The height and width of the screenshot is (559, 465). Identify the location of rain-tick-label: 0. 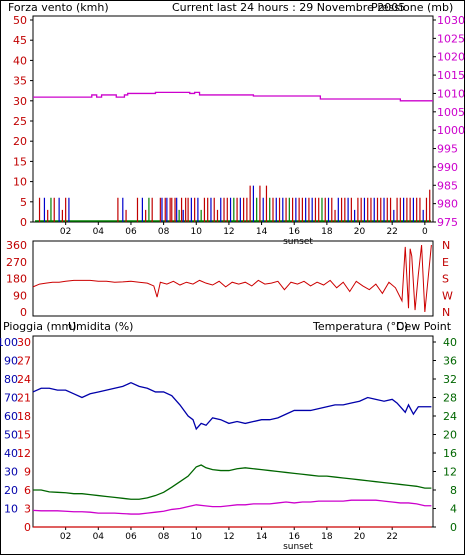
(27, 527).